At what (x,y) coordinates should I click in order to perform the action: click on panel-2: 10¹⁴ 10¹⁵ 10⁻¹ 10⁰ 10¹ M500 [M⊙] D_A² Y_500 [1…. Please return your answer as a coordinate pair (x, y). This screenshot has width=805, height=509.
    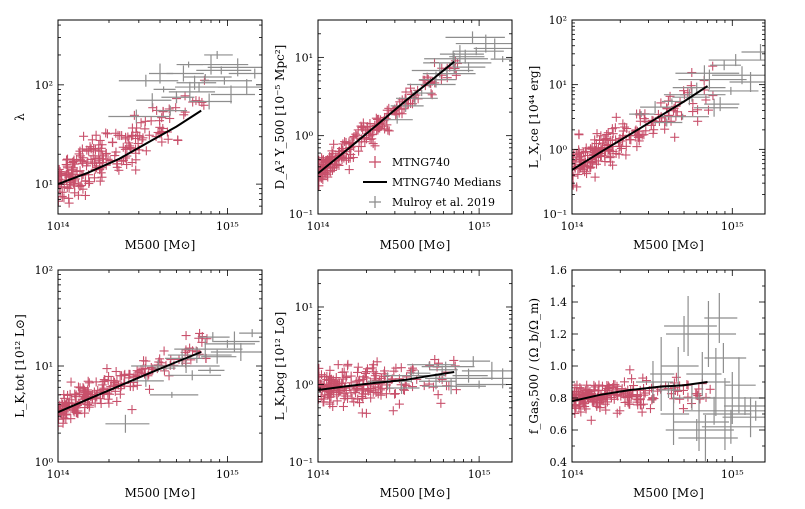
    Looking at the image, I should click on (393, 135).